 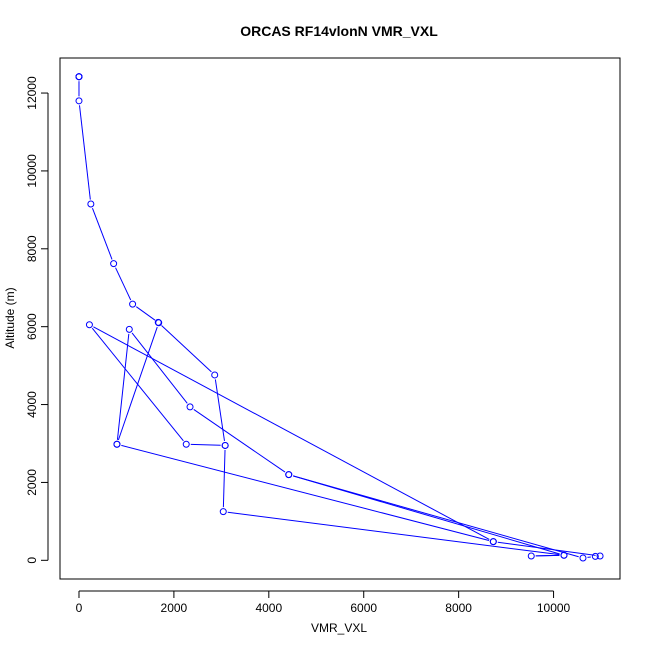 What do you see at coordinates (32, 404) in the screenshot?
I see `y-tick-label: 4000` at bounding box center [32, 404].